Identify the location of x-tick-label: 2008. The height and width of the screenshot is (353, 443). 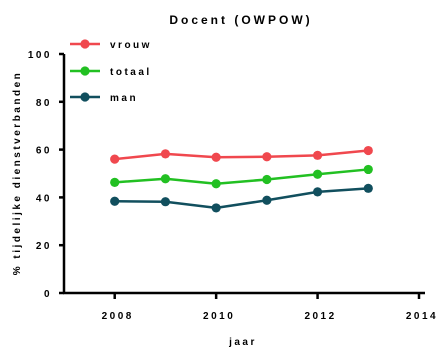
(118, 316).